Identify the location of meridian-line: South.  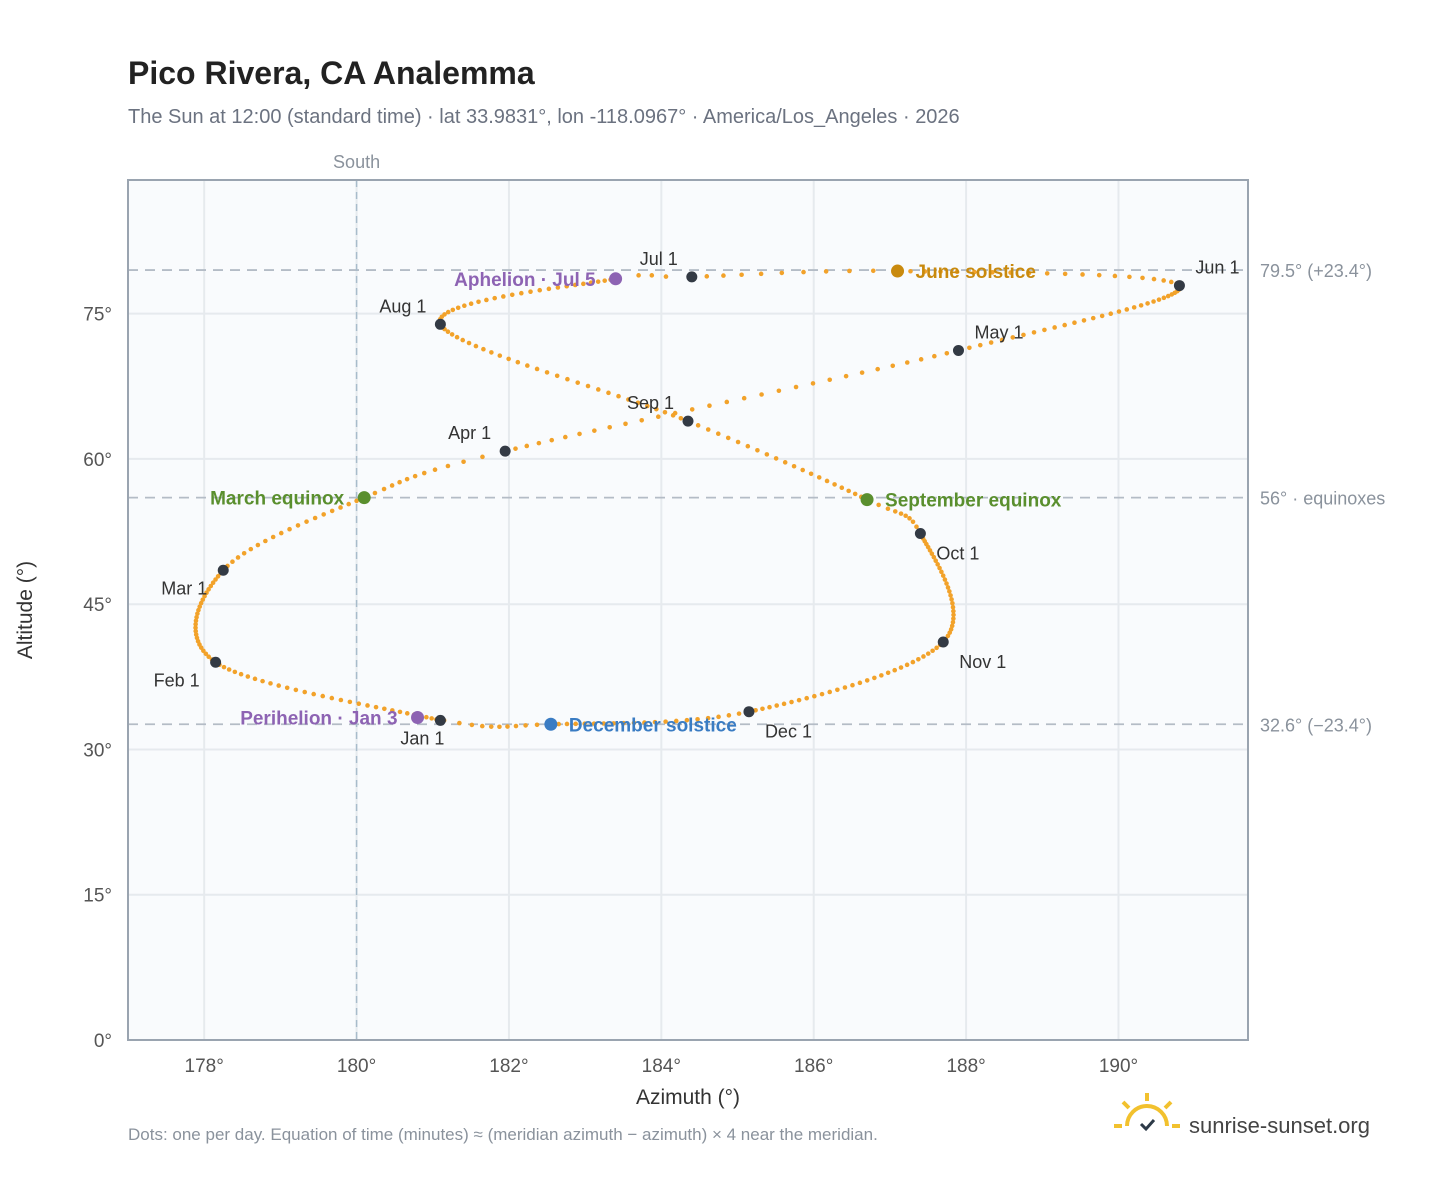
(356, 596).